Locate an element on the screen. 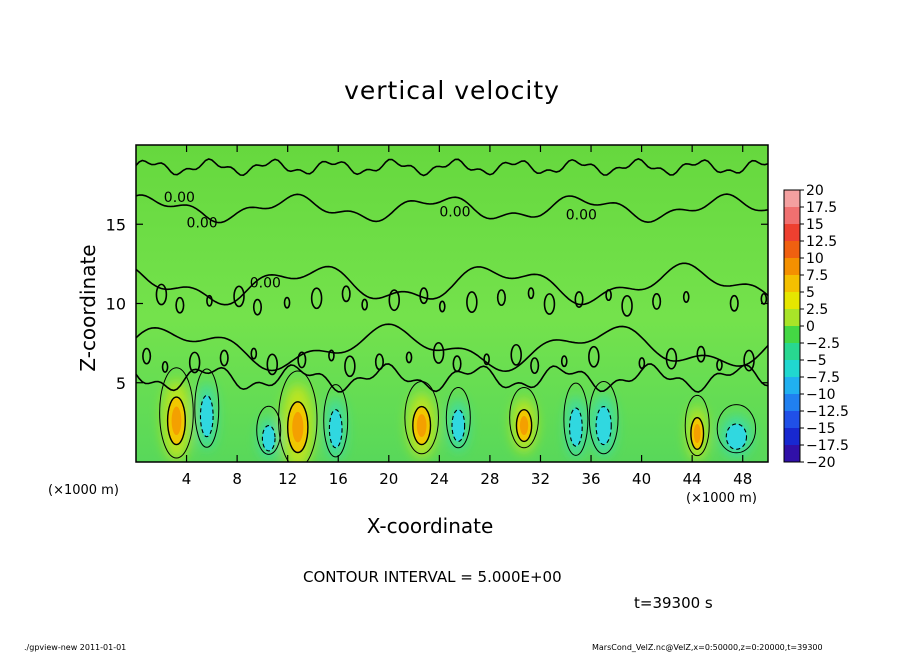  colorbar-label: −10 is located at coordinates (821, 395).